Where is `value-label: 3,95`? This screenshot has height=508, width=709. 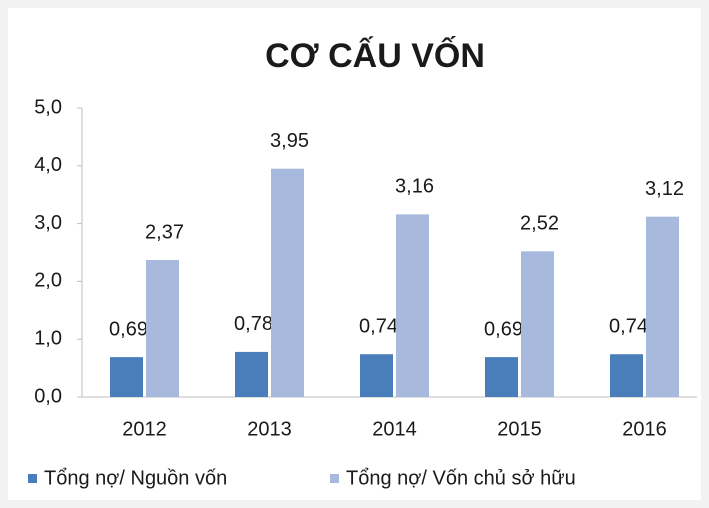 value-label: 3,95 is located at coordinates (289, 141).